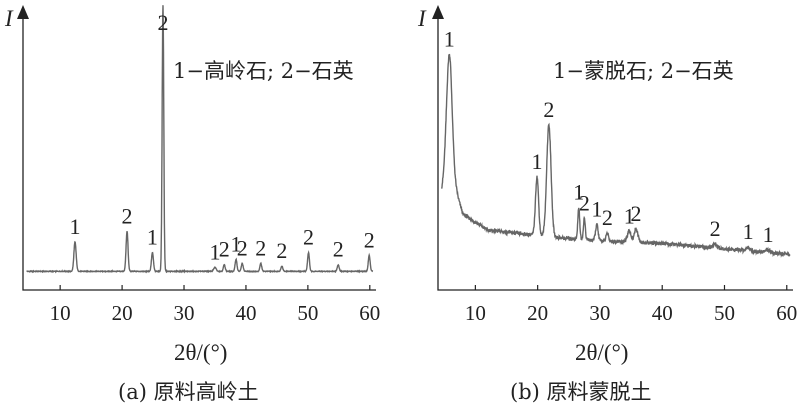 The image size is (800, 414). Describe the element at coordinates (601, 352) in the screenshot. I see `panel-b-x-label: 2θ/(°)` at that location.